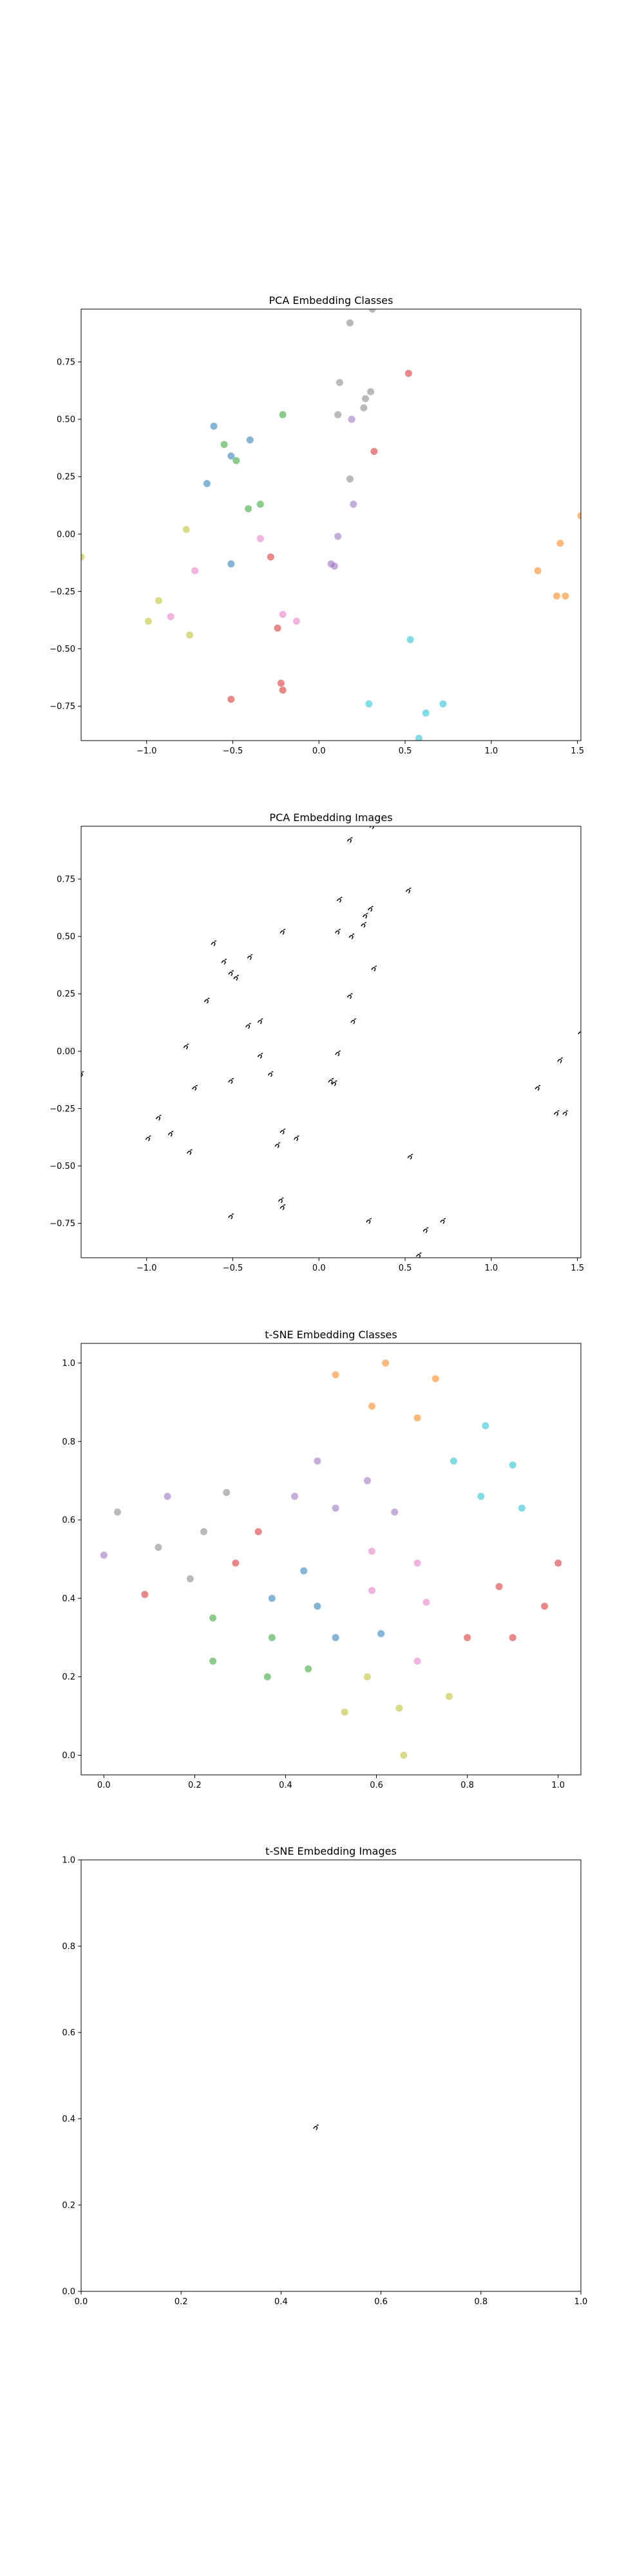 The width and height of the screenshot is (644, 2576). I want to click on y-tick-label: 0.25, so click(66, 478).